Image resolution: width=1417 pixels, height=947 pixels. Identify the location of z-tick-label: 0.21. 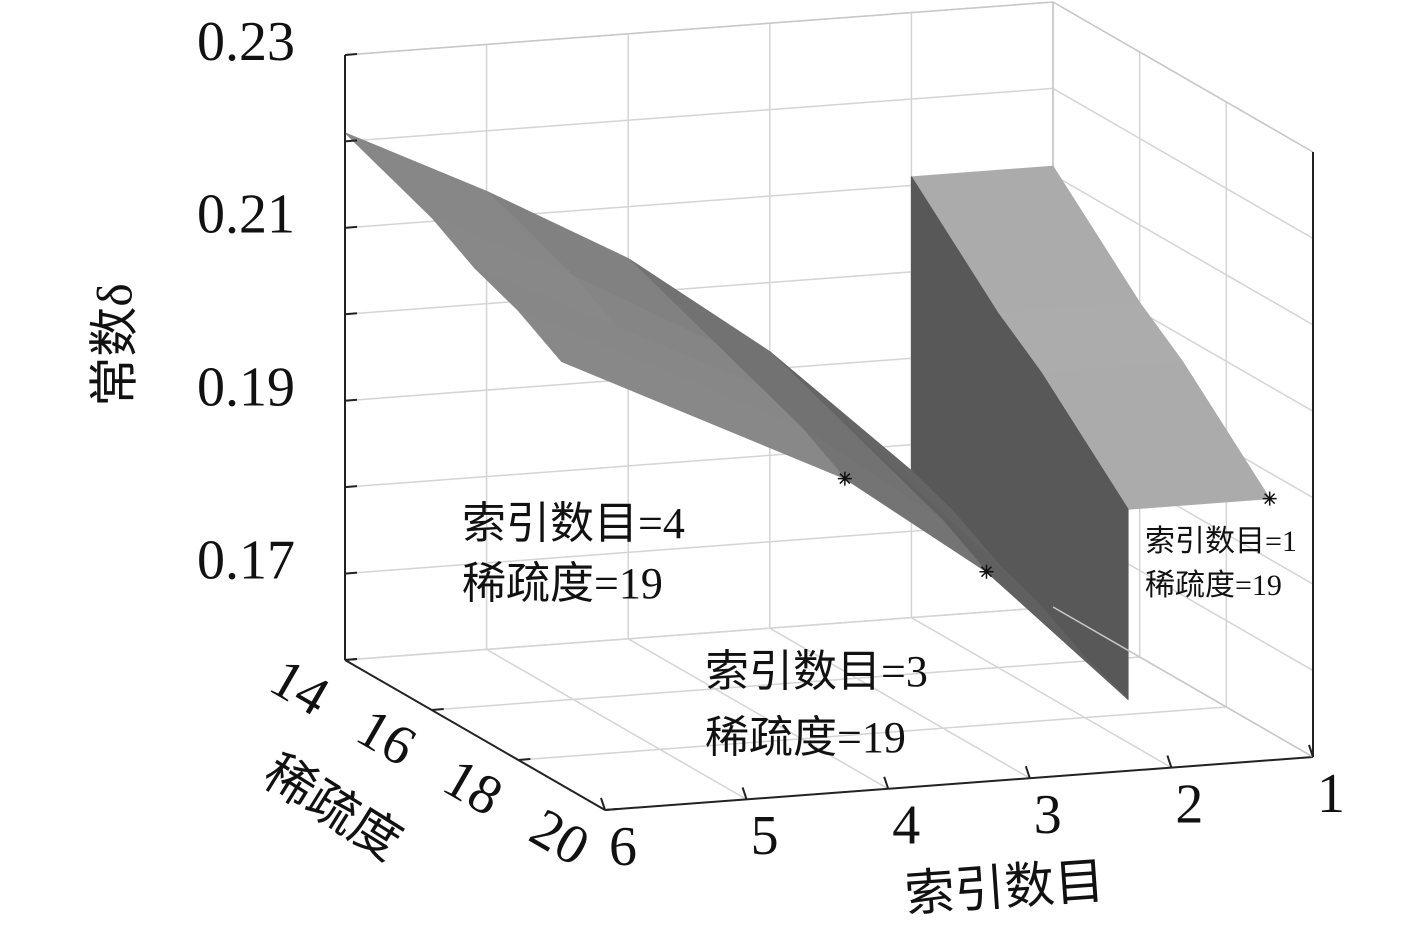
(246, 215).